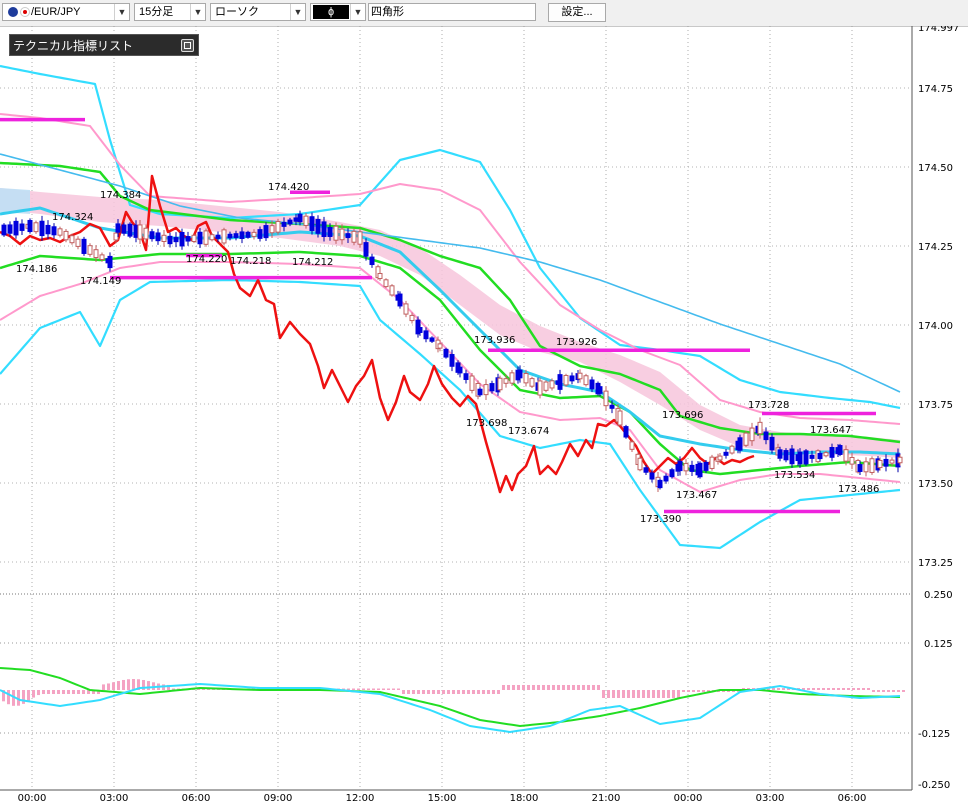 Image resolution: width=968 pixels, height=807 pixels. Describe the element at coordinates (206, 259) in the screenshot. I see `price-label: 174.220` at that location.